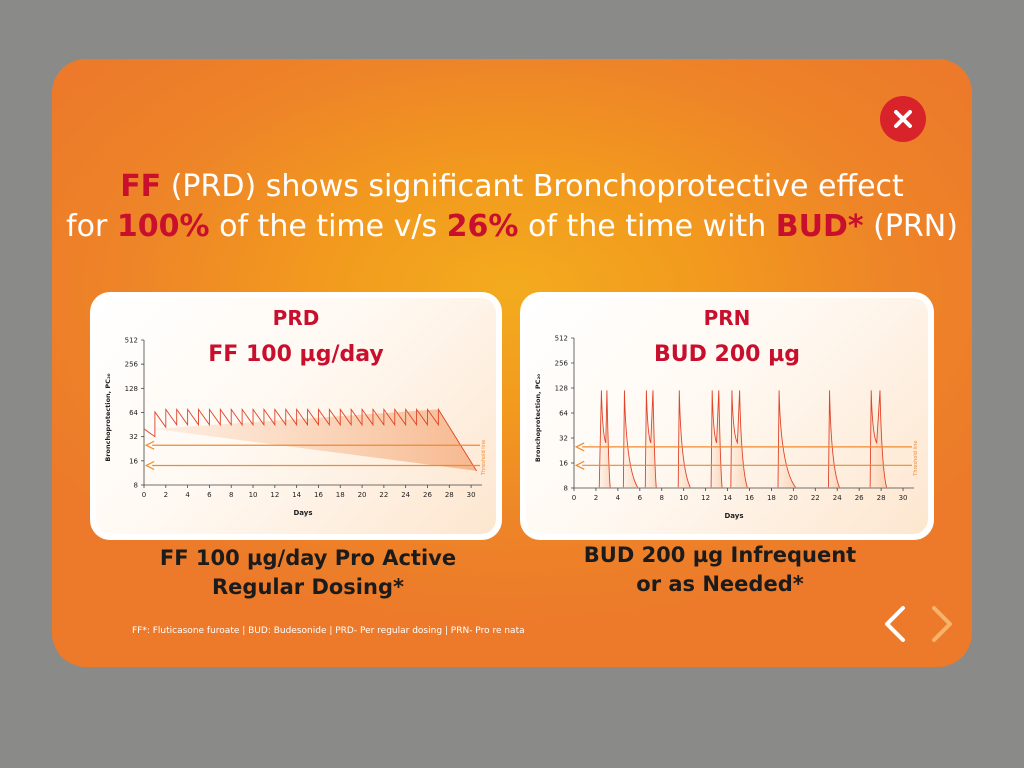  Describe the element at coordinates (482, 226) in the screenshot. I see `headline-26-percent: 26%` at that location.